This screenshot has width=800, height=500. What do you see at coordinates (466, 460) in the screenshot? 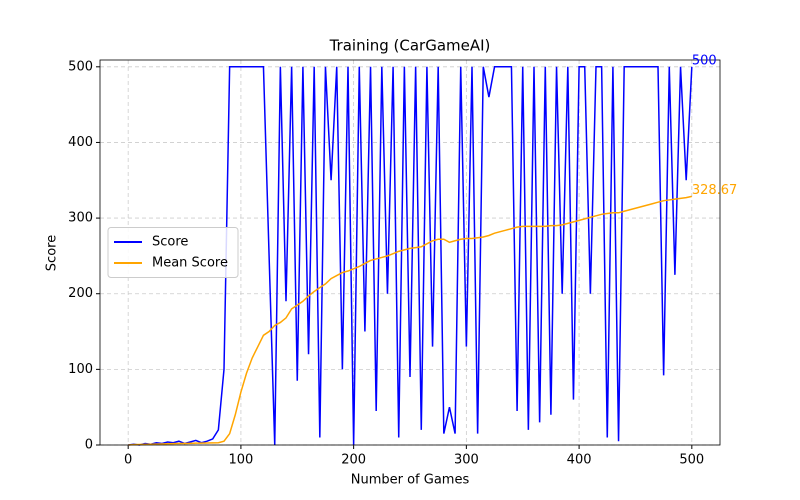
I see `x-tick-label: 300` at bounding box center [466, 460].